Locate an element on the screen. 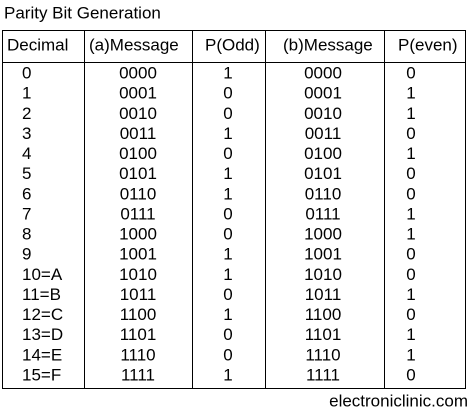 This screenshot has width=474, height=413. table-cell: 2 is located at coordinates (26, 113).